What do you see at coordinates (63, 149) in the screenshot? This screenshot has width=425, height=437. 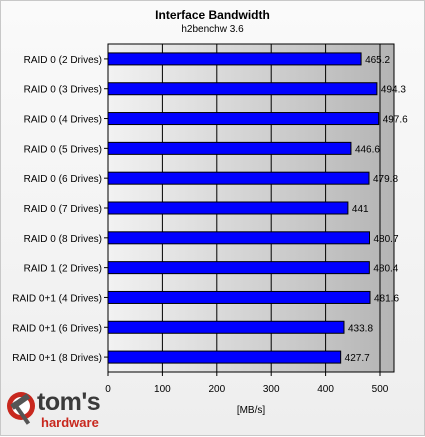 I see `category-label: RAID 0 (5 Drives)` at bounding box center [63, 149].